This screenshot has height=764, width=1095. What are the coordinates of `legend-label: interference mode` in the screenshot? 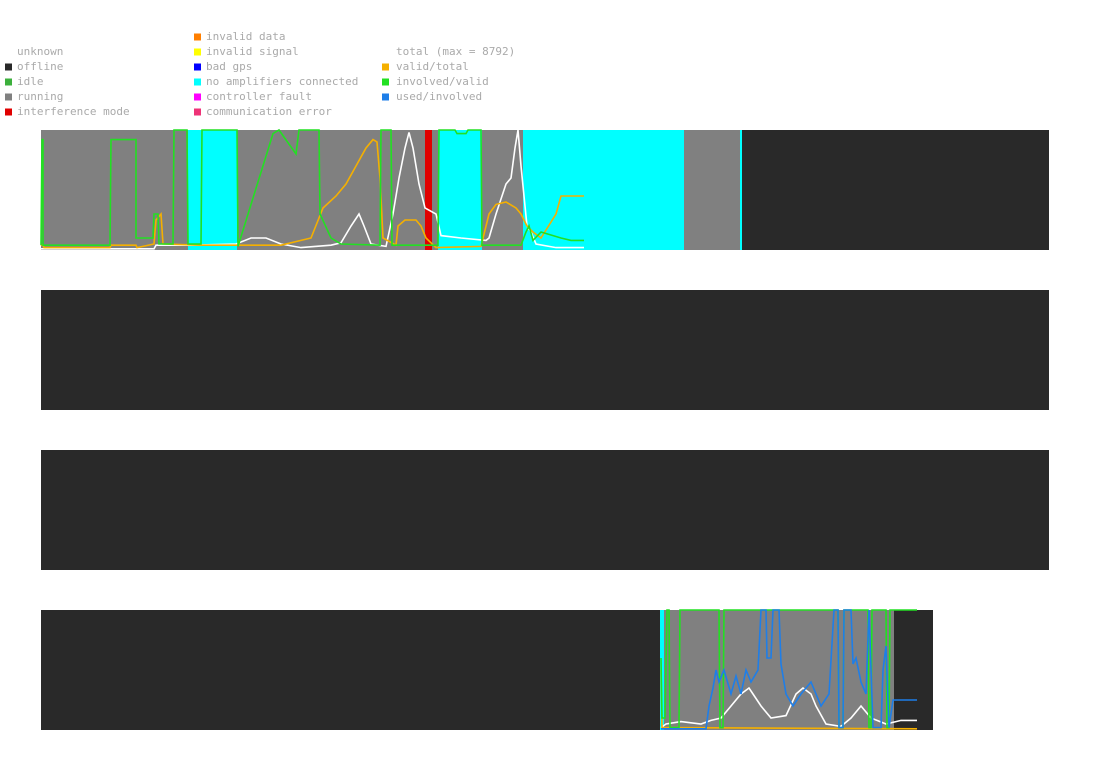 It's located at (73, 111).